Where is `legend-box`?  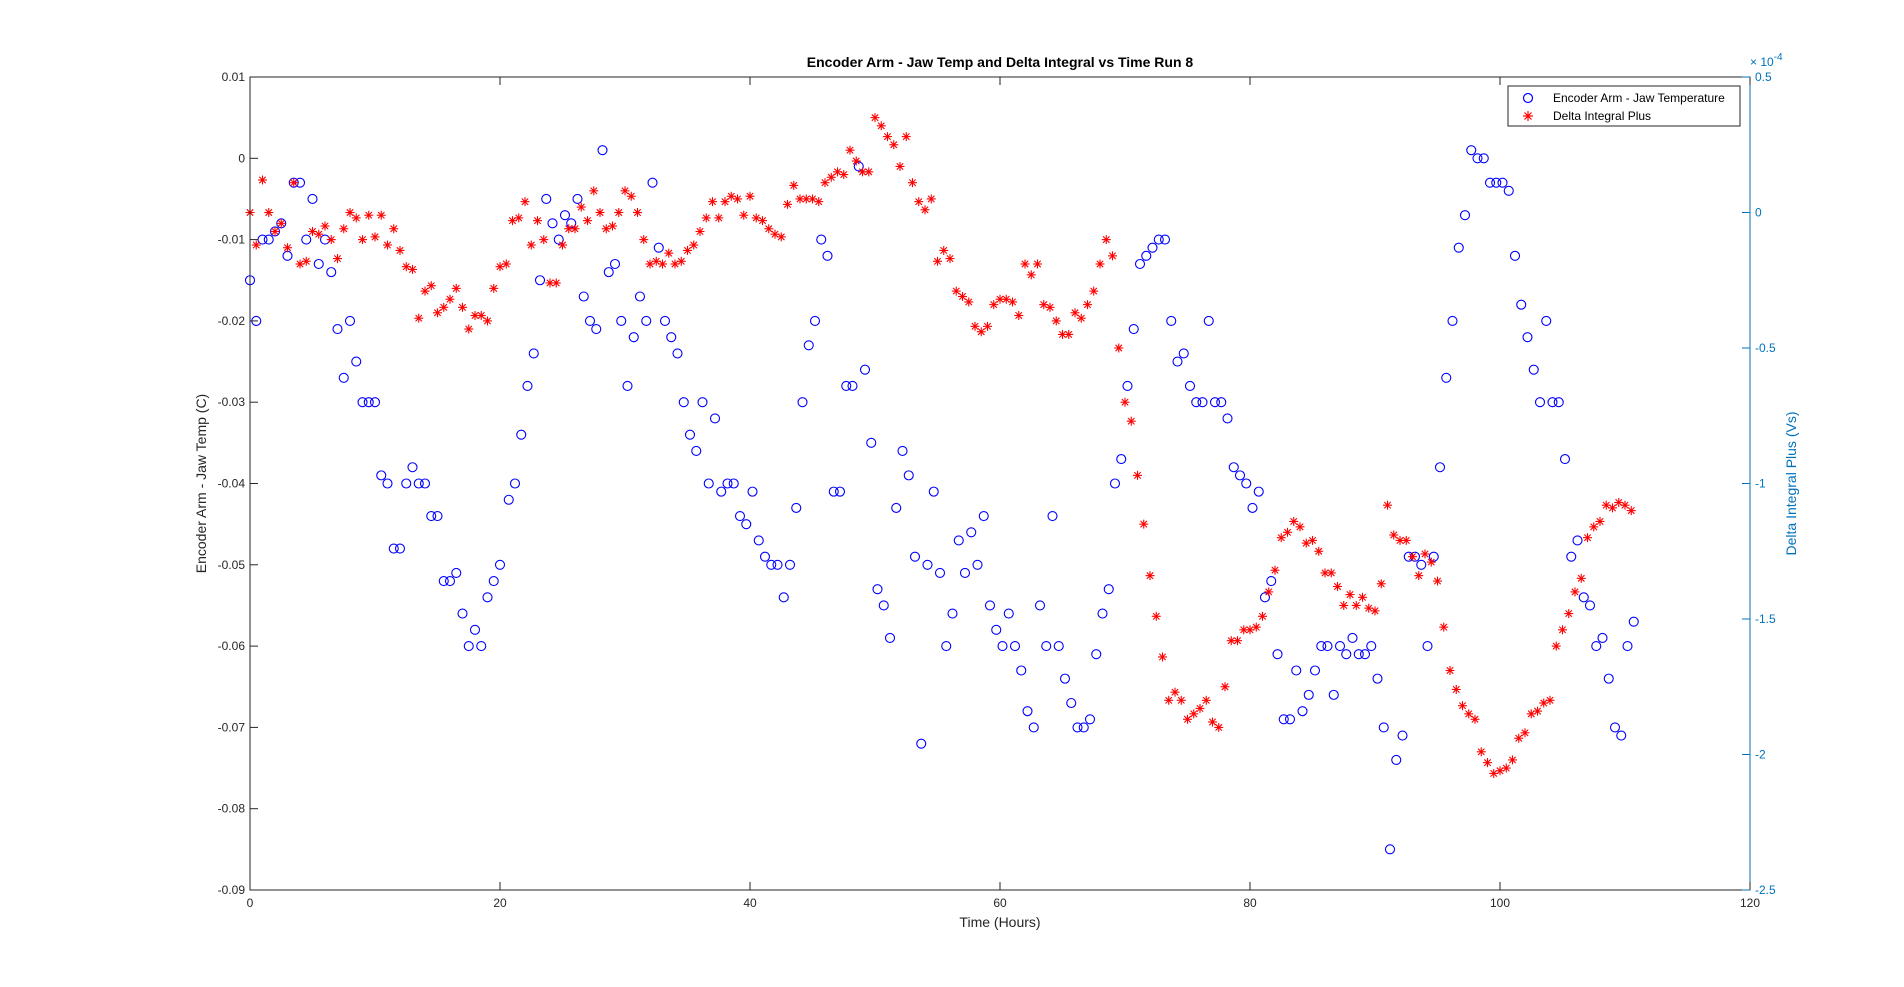
legend-box is located at coordinates (1624, 106).